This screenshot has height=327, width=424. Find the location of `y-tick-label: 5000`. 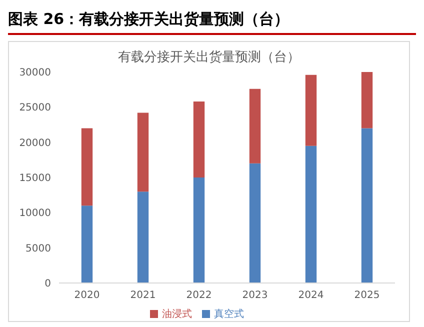

y-tick-label: 5000 is located at coordinates (38, 248).